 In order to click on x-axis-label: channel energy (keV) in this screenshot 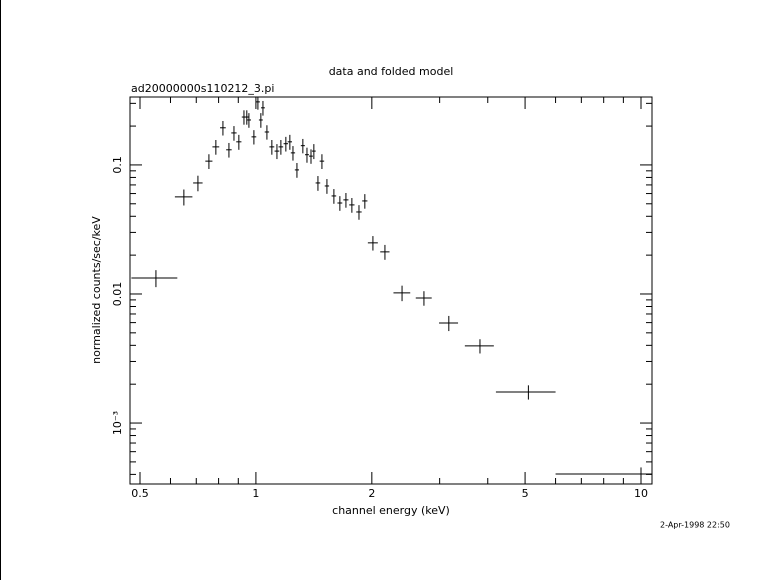, I will do `click(391, 510)`.